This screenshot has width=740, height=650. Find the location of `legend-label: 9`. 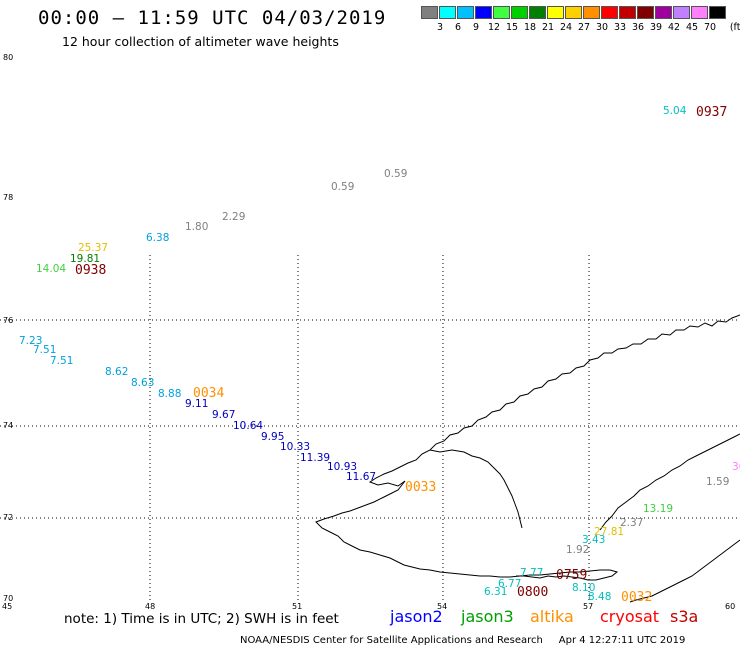

legend-label: 9 is located at coordinates (476, 27).